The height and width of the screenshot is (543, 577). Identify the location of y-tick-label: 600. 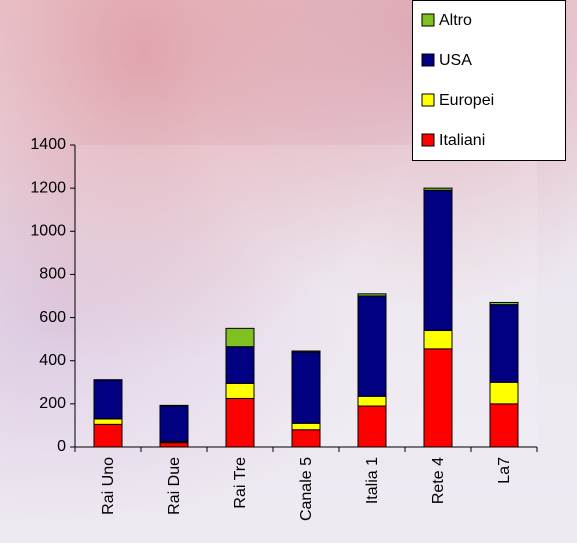
(52, 317).